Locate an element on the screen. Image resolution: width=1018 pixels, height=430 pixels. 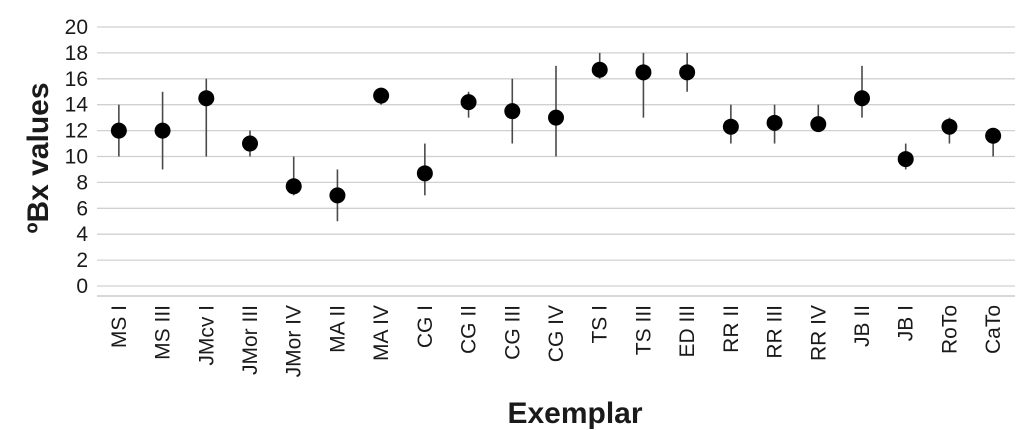
y-tick-label: 14 is located at coordinates (77, 105).